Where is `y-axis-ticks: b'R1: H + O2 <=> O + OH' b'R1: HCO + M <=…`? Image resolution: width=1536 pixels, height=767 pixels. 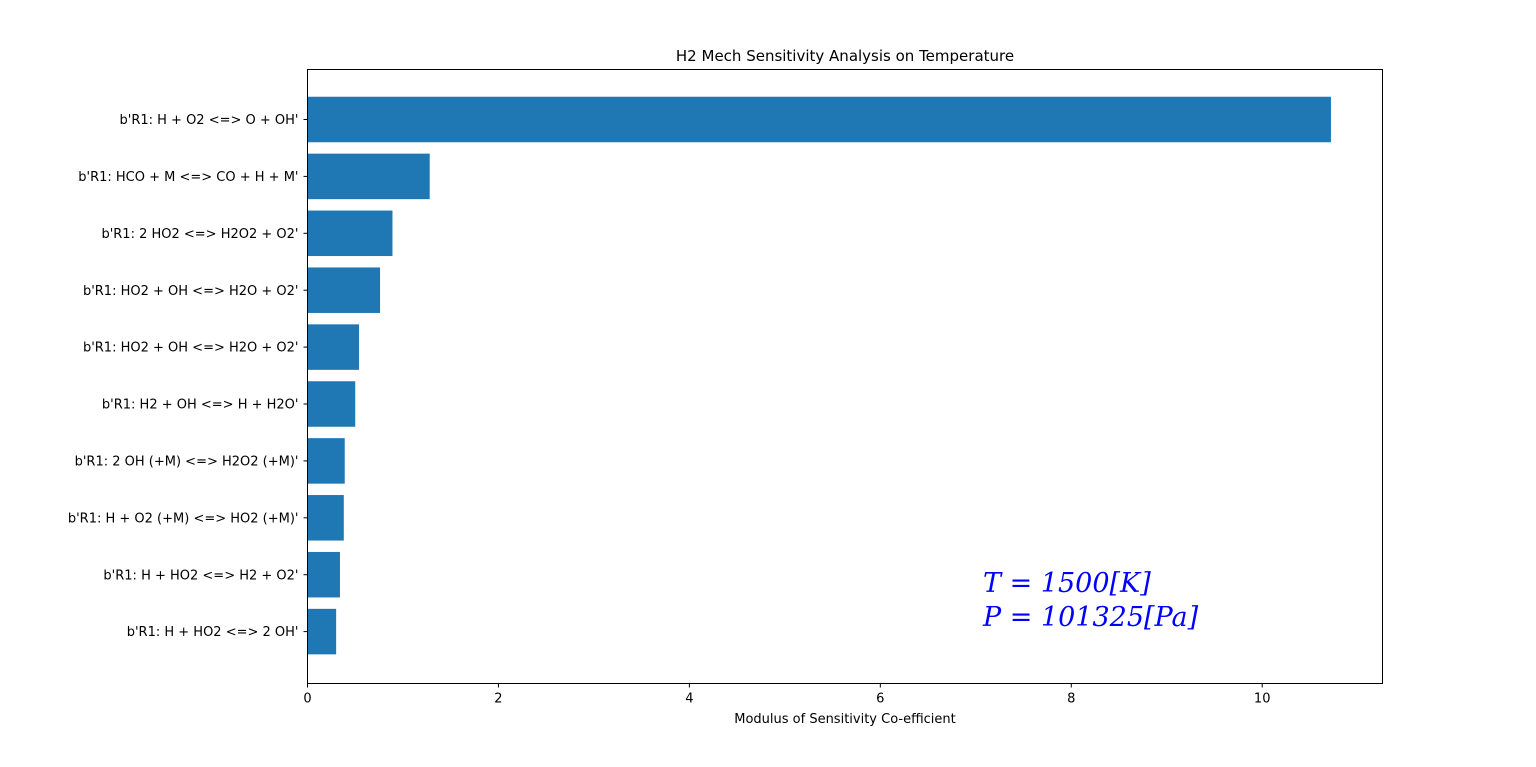 y-axis-ticks: b'R1: H + O2 <=> O + OH' b'R1: HCO + M <=… is located at coordinates (188, 376).